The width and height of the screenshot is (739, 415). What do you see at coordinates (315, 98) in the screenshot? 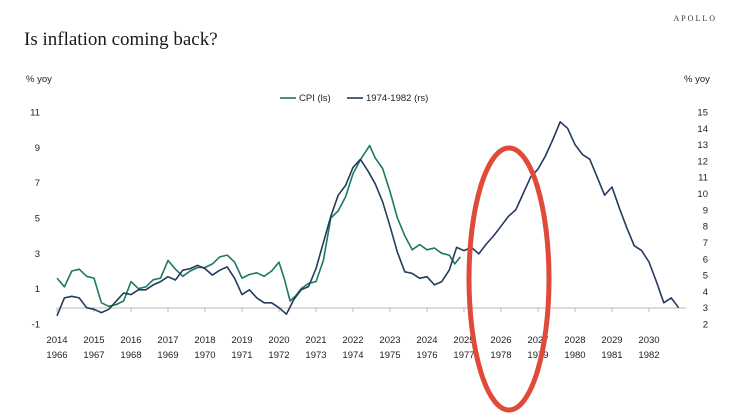
I see `legend-label-cpi: CPI (ls)` at bounding box center [315, 98].